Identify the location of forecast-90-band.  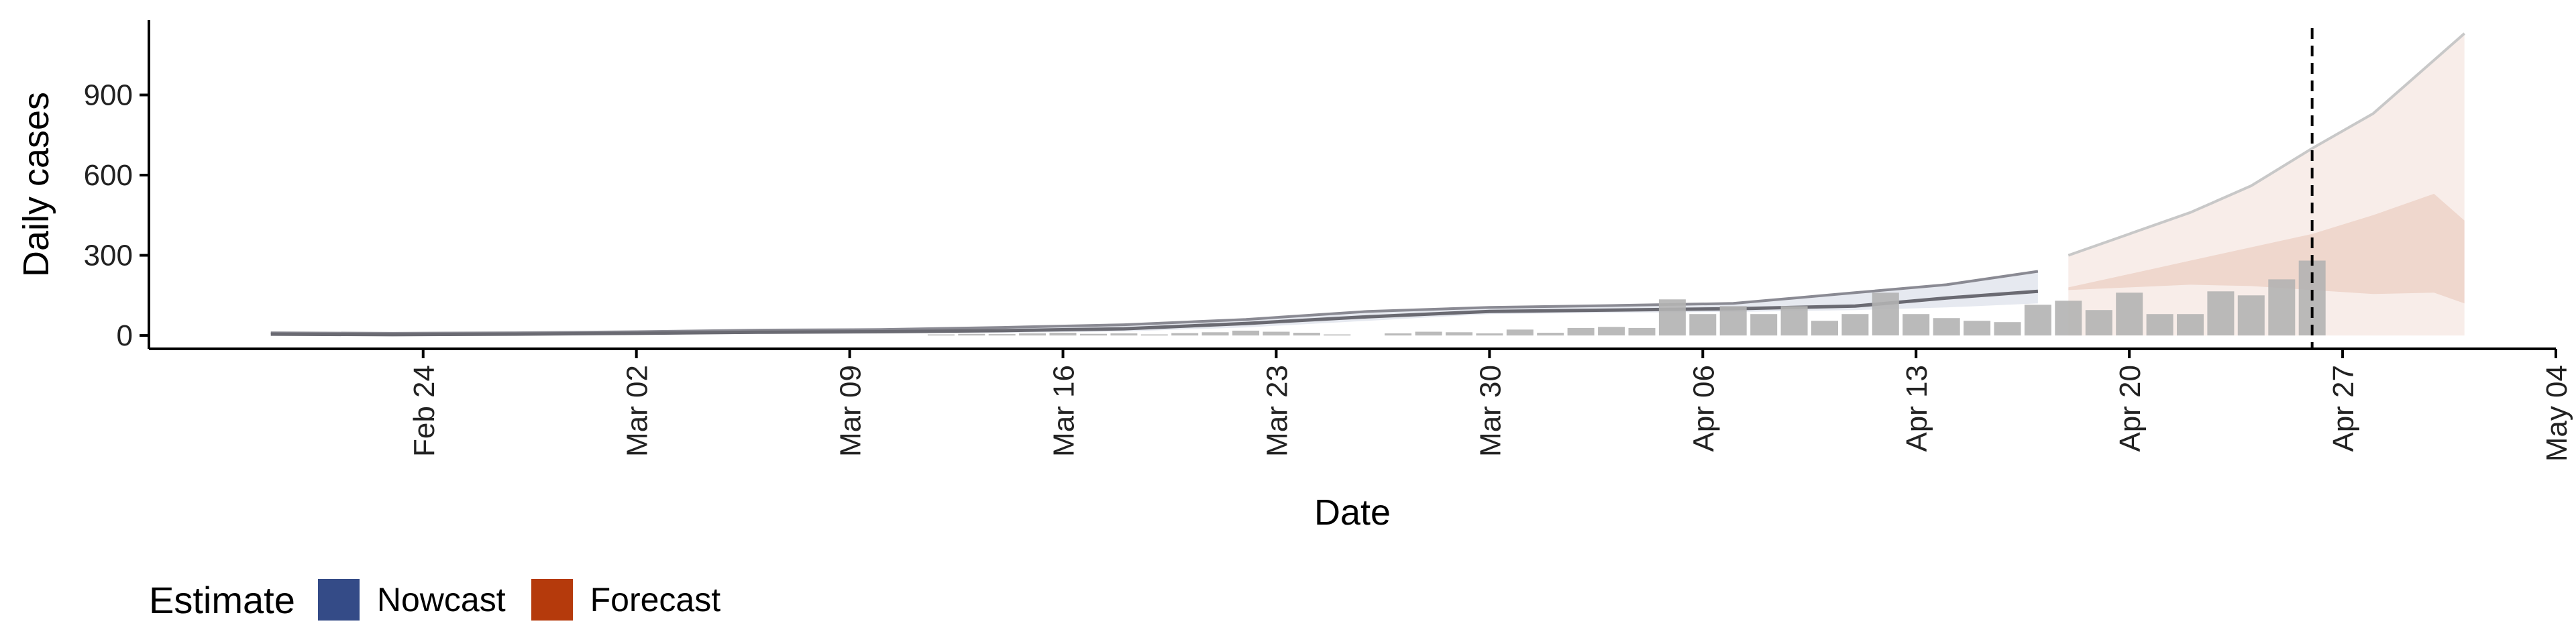
(2266, 184).